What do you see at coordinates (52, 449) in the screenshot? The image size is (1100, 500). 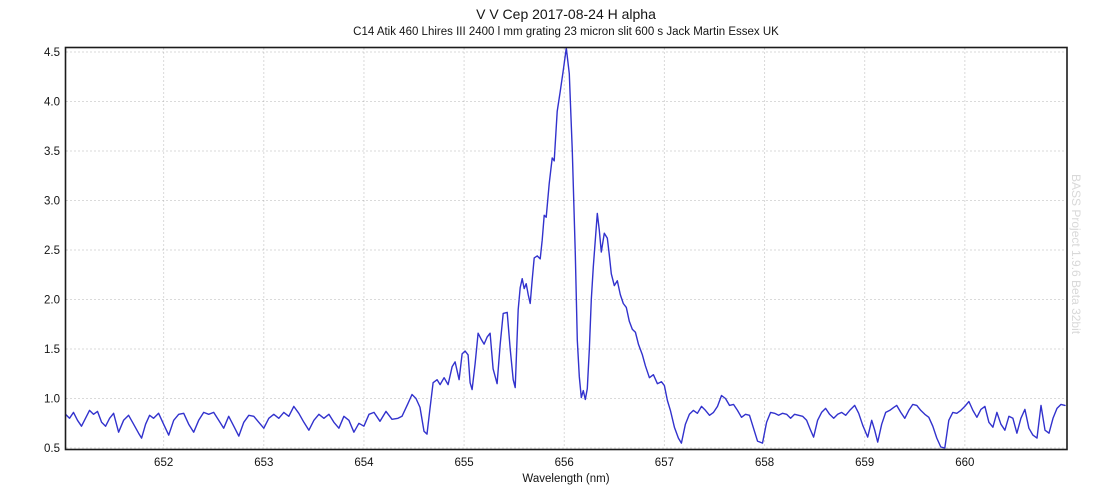 I see `y-tick-label: 0.5` at bounding box center [52, 449].